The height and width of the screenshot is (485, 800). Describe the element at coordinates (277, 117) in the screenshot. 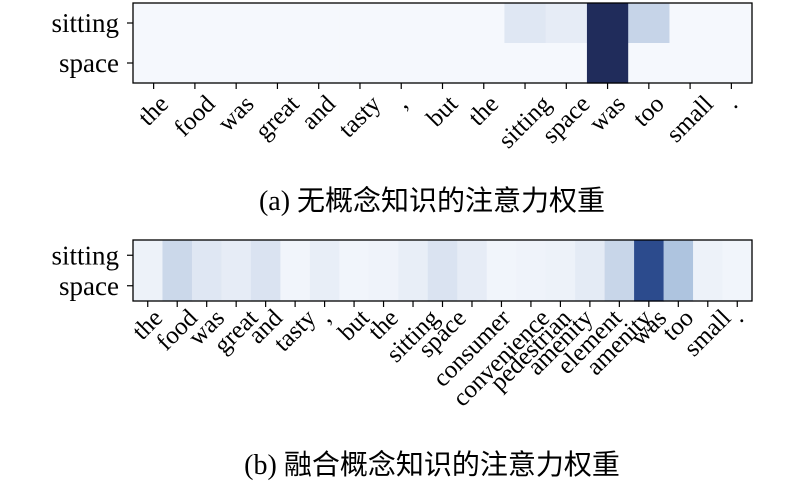

I see `x-tick-label: great` at that location.